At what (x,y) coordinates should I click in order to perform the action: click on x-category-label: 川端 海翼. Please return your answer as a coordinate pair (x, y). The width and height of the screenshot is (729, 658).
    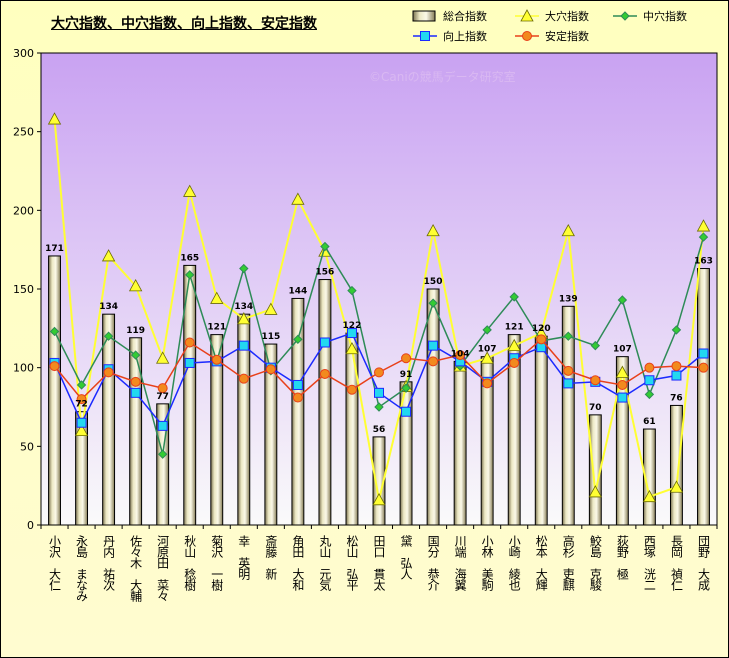
    Looking at the image, I should click on (460, 563).